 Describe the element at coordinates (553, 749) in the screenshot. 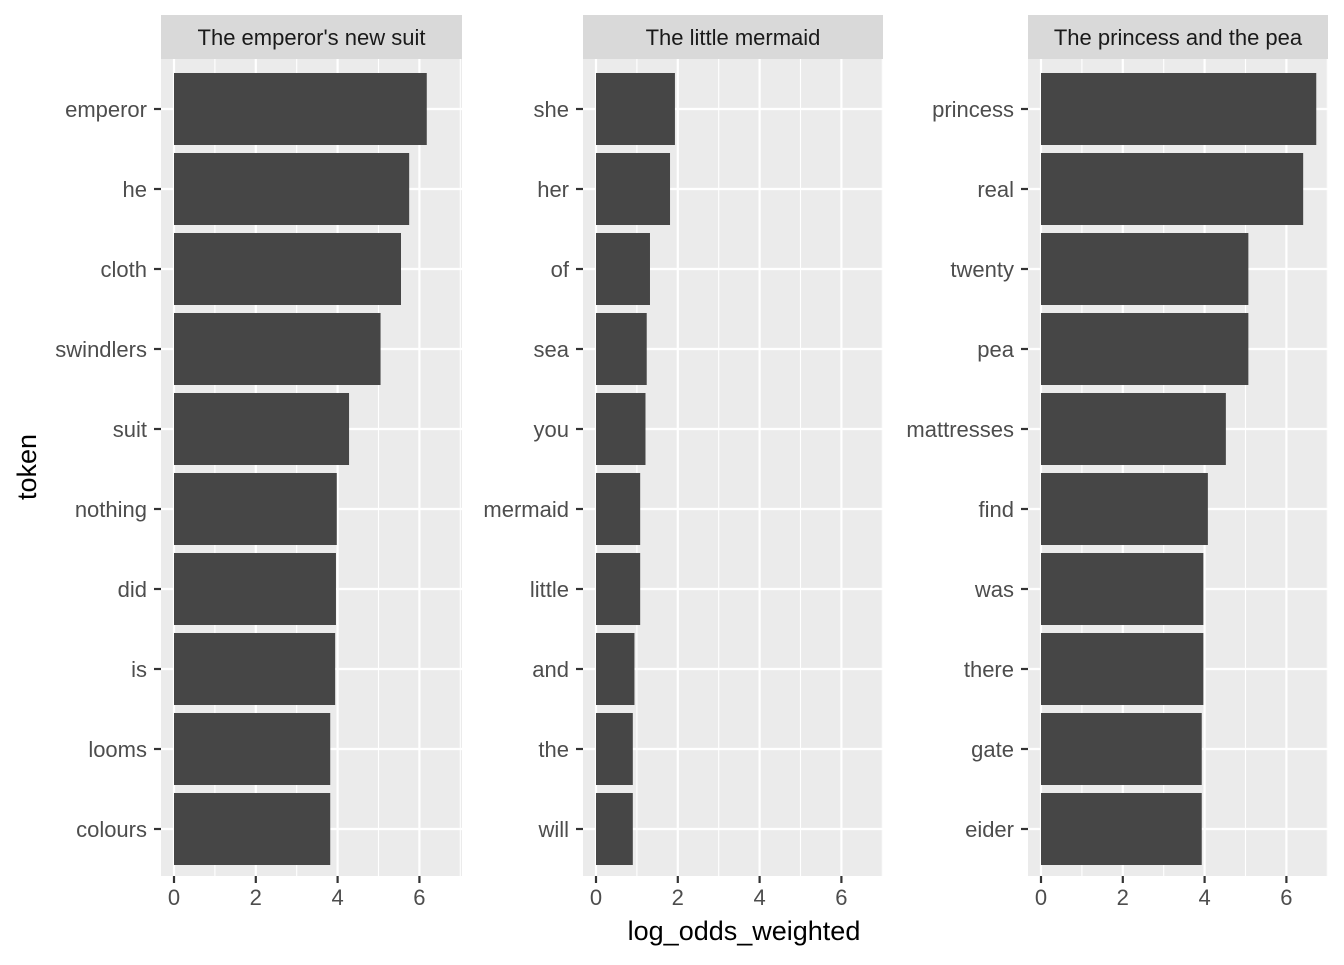

I see `y-tick-label: the` at that location.